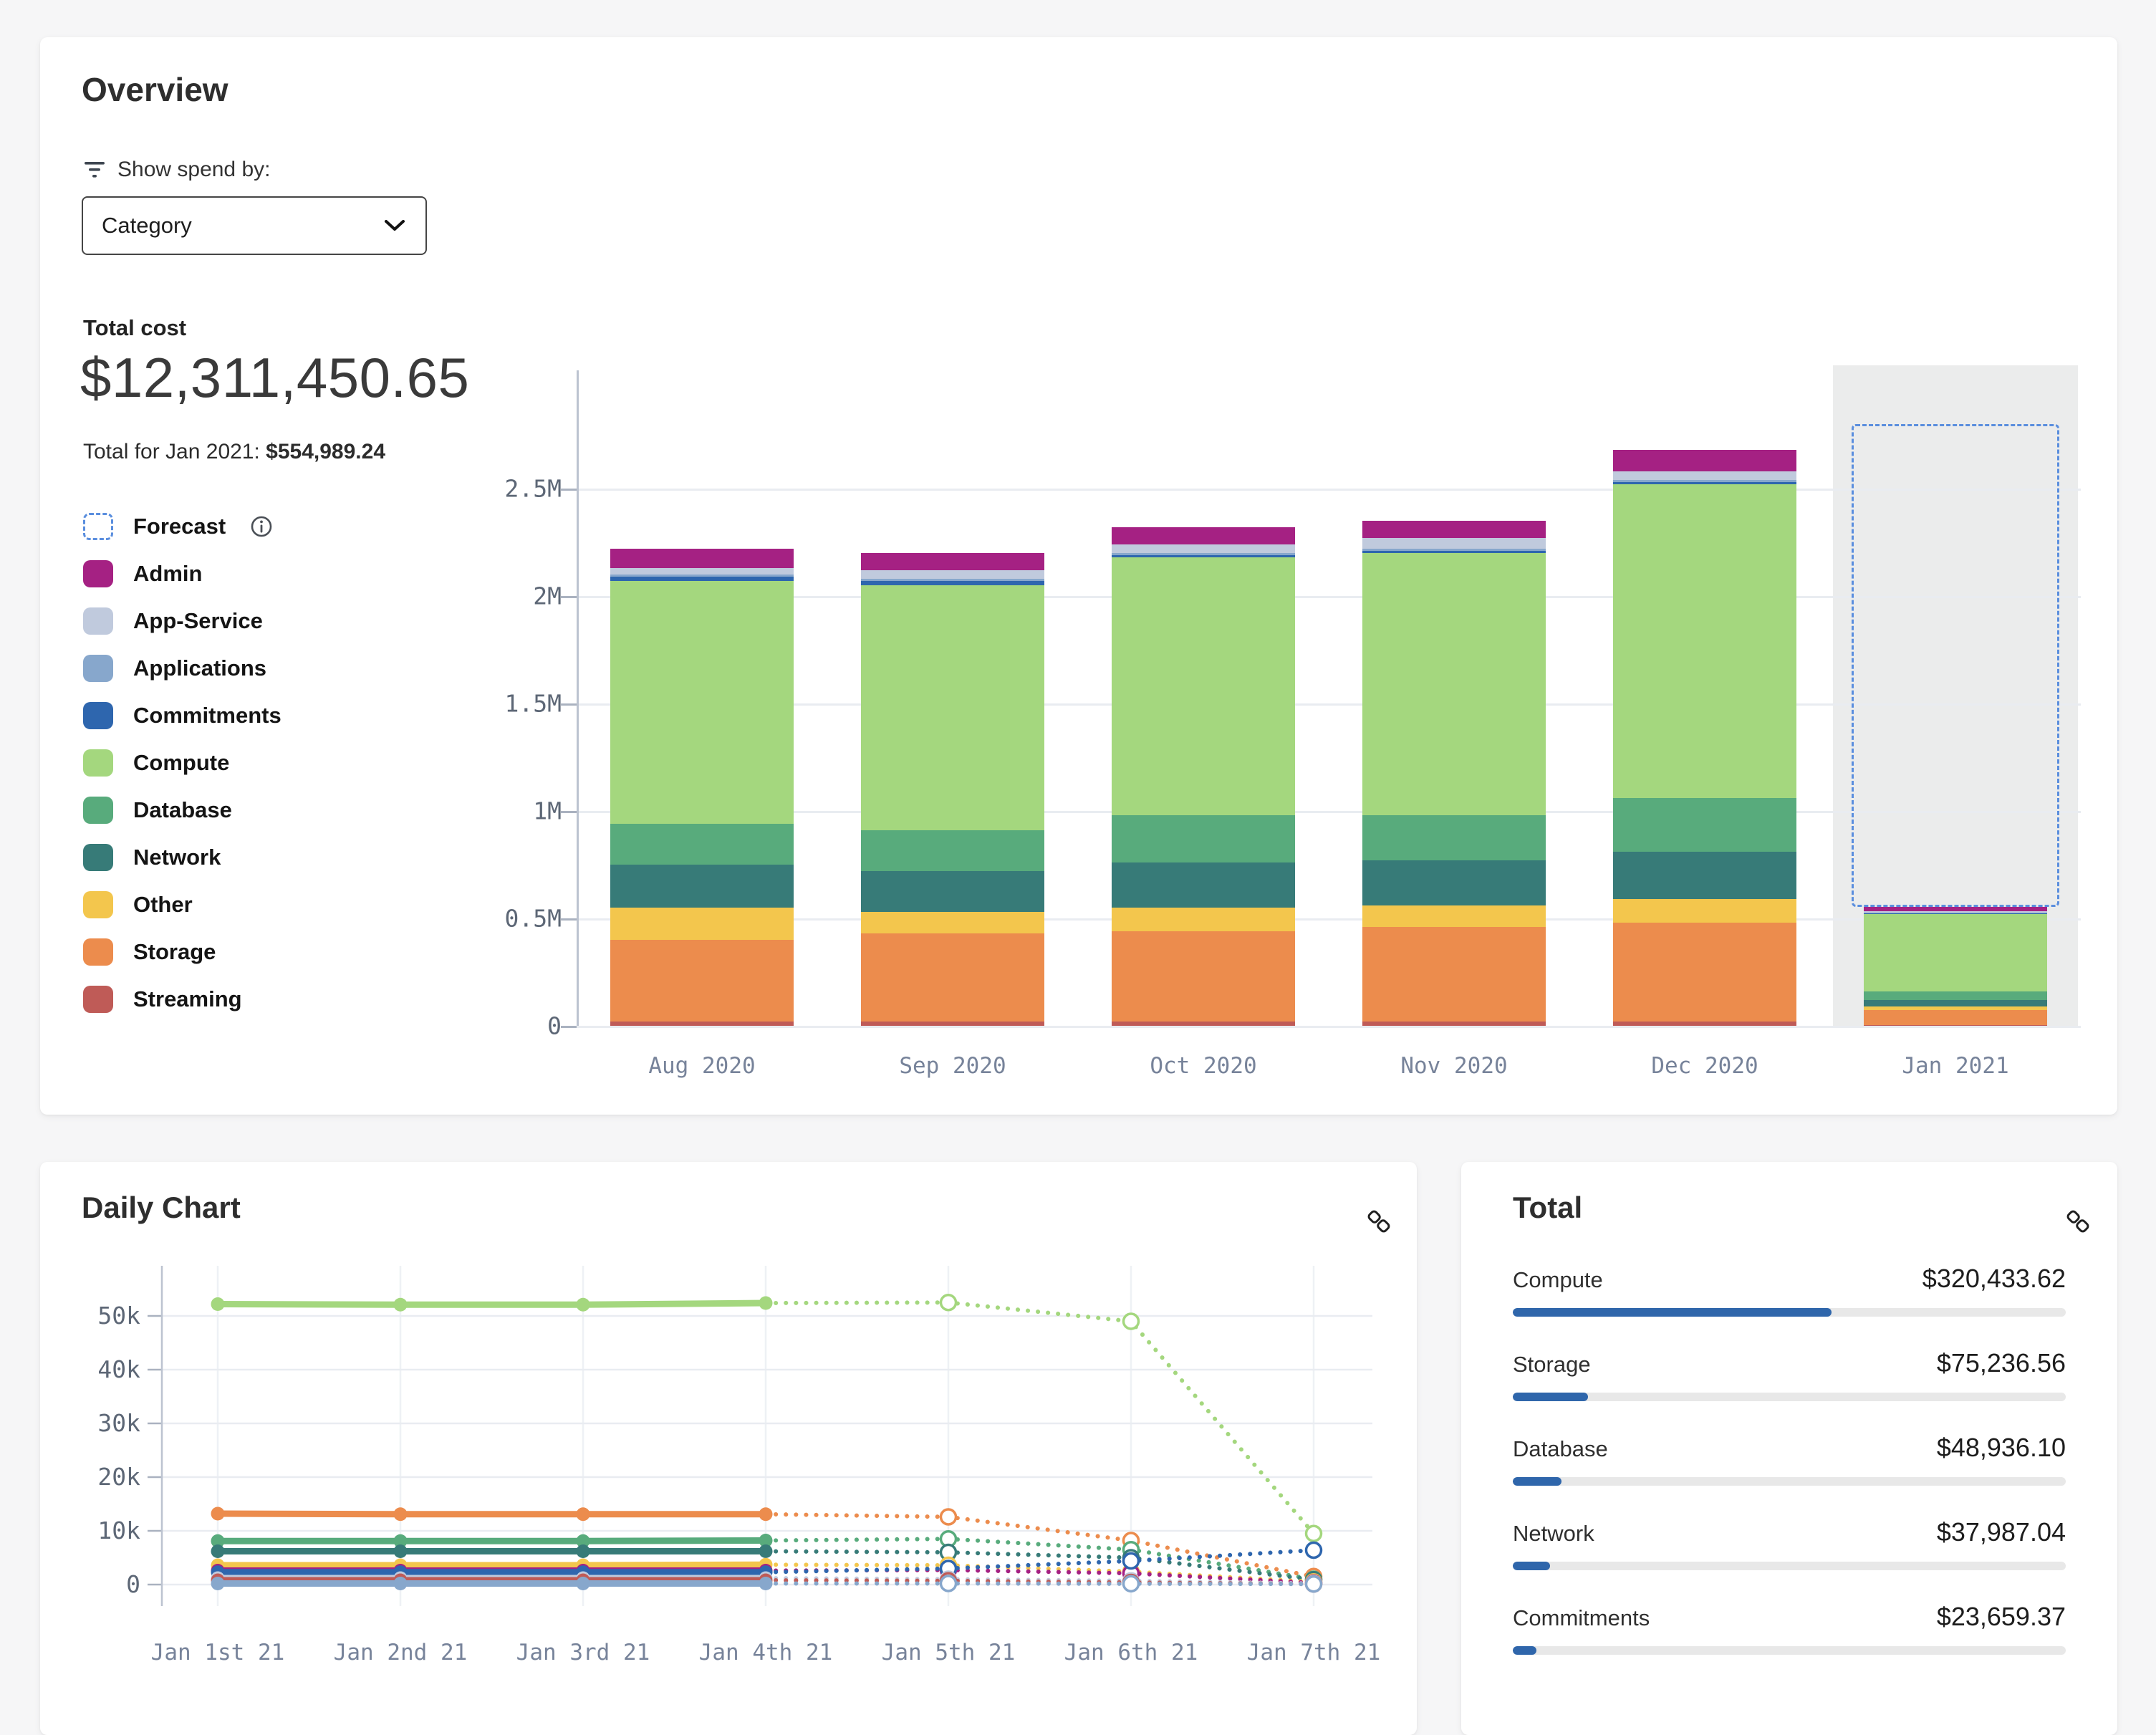  I want to click on bar-sep-2020, so click(952, 790).